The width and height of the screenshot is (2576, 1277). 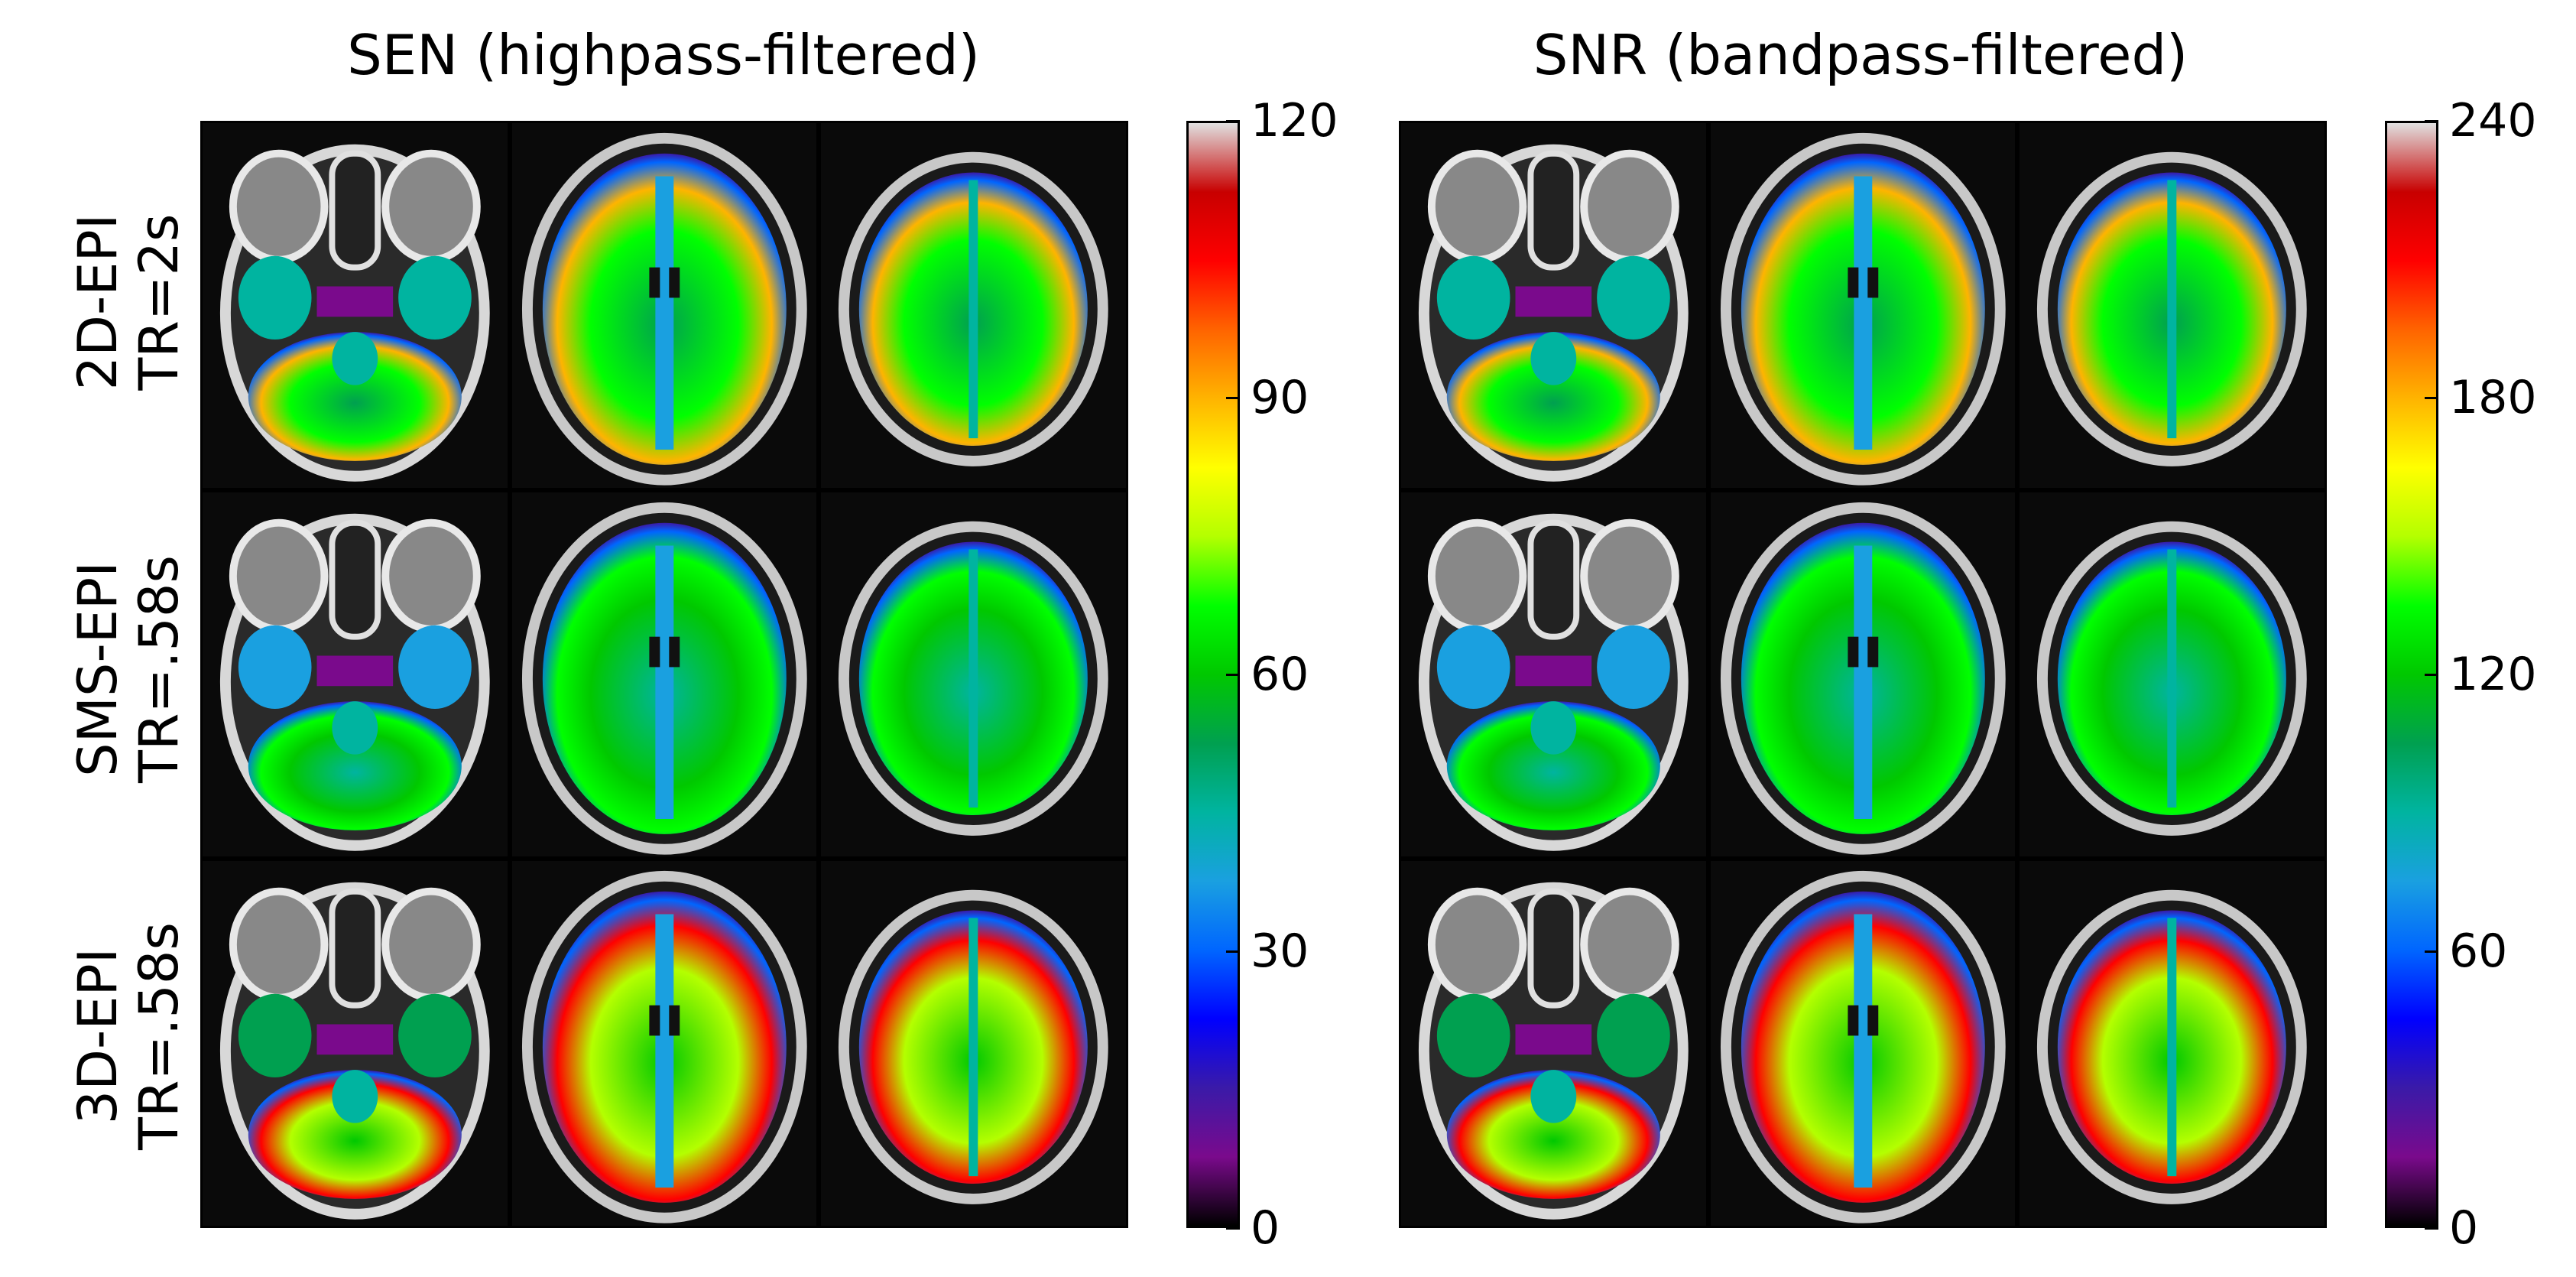 What do you see at coordinates (2493, 121) in the screenshot?
I see `colorbar-tick-label: 240` at bounding box center [2493, 121].